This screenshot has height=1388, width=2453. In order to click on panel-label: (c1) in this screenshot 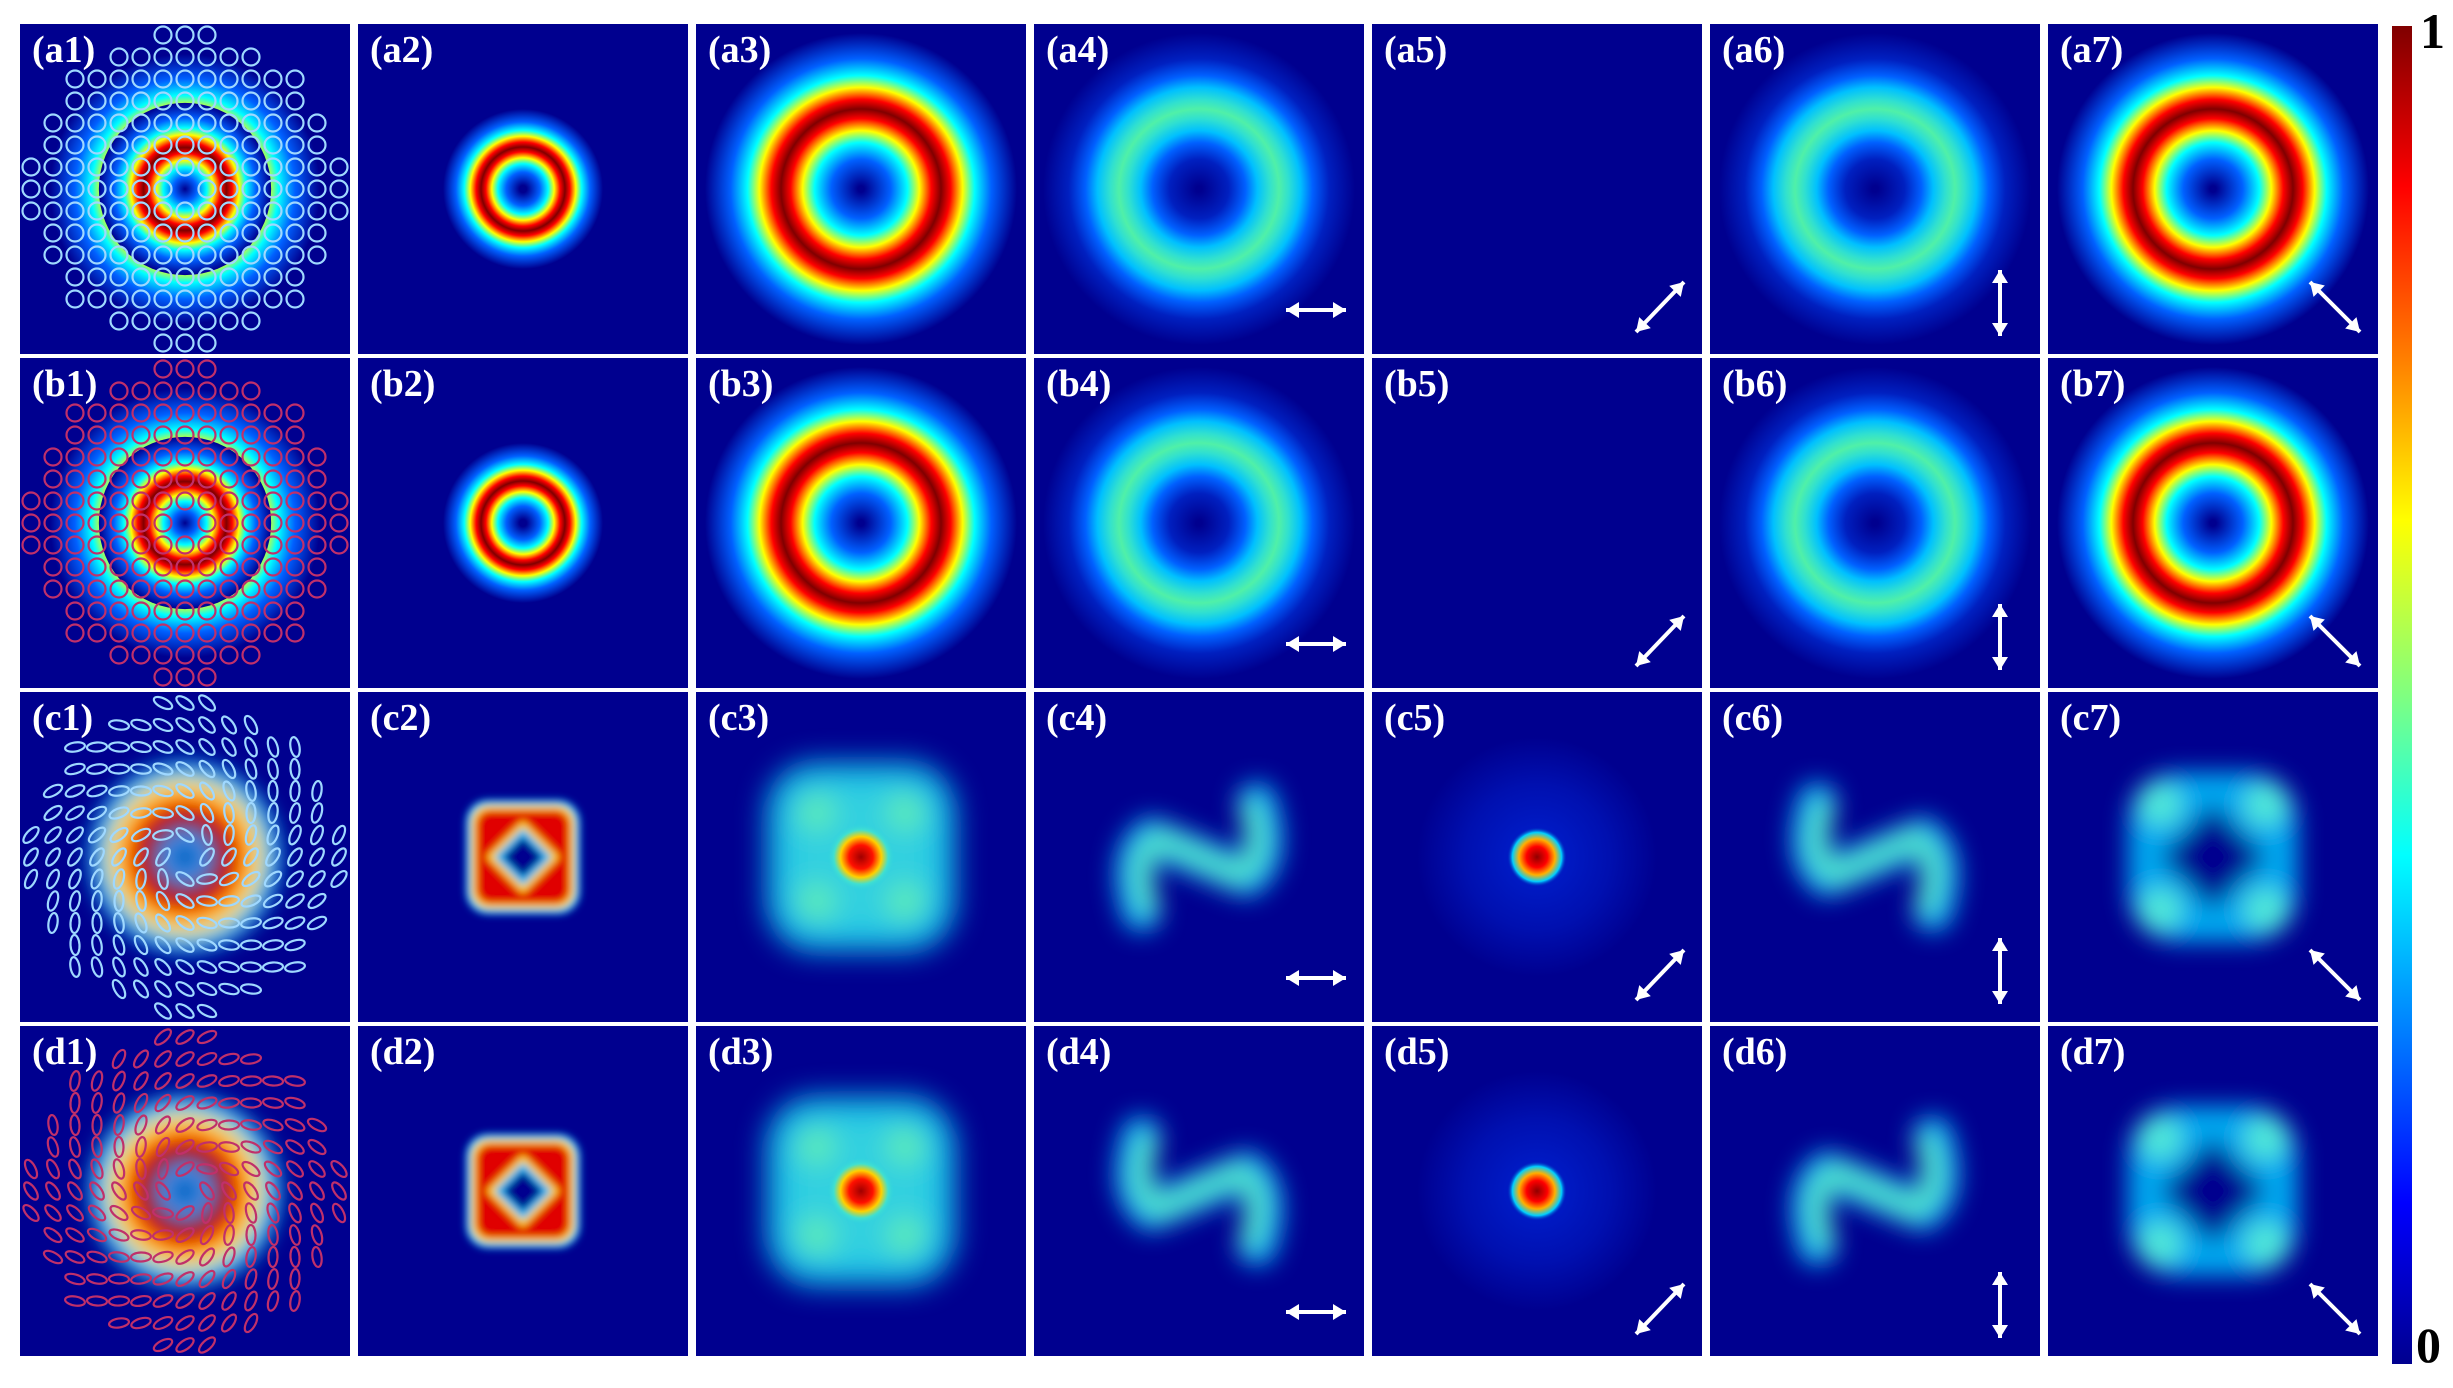, I will do `click(63, 718)`.